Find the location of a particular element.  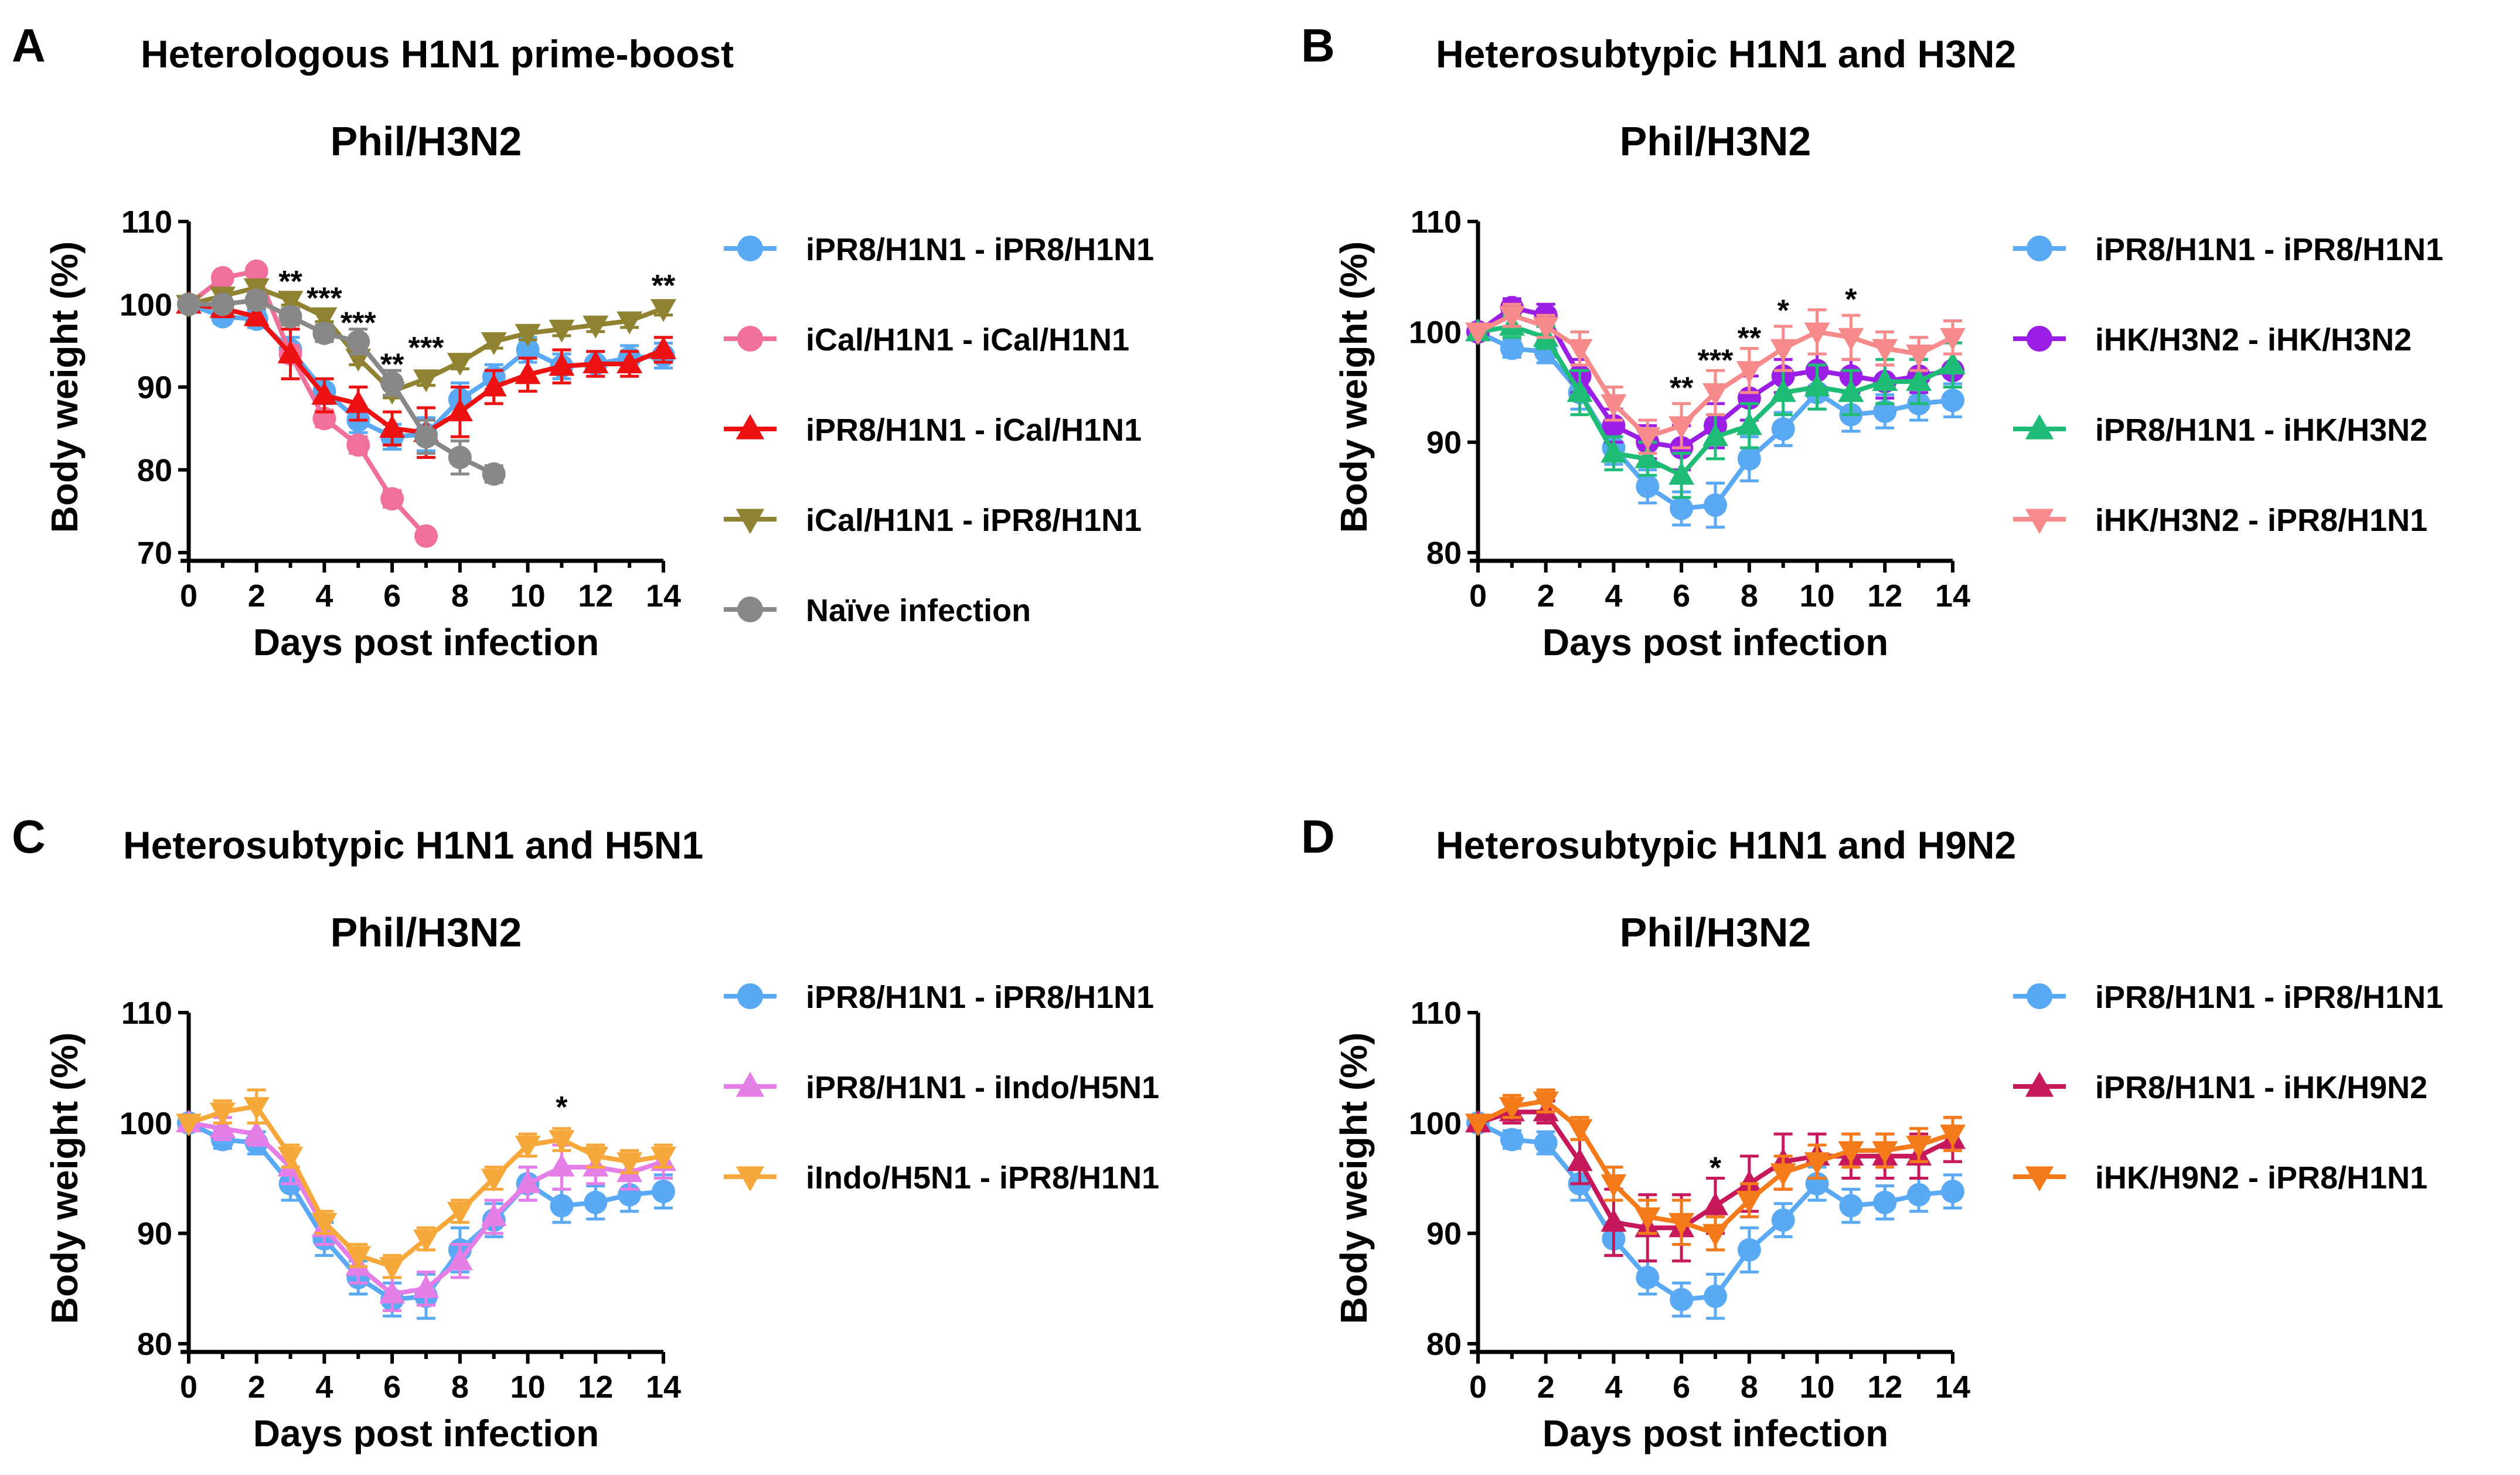

legend-entry: iHK/H9N2 - iPR8/H1N1 is located at coordinates (2220, 1177).